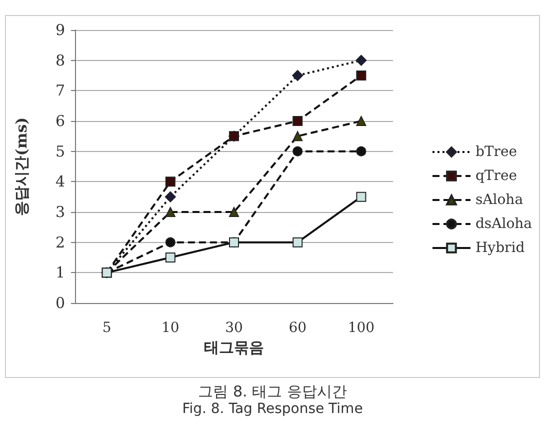  I want to click on y-axis-title: 응답시간(ms), so click(21, 166).